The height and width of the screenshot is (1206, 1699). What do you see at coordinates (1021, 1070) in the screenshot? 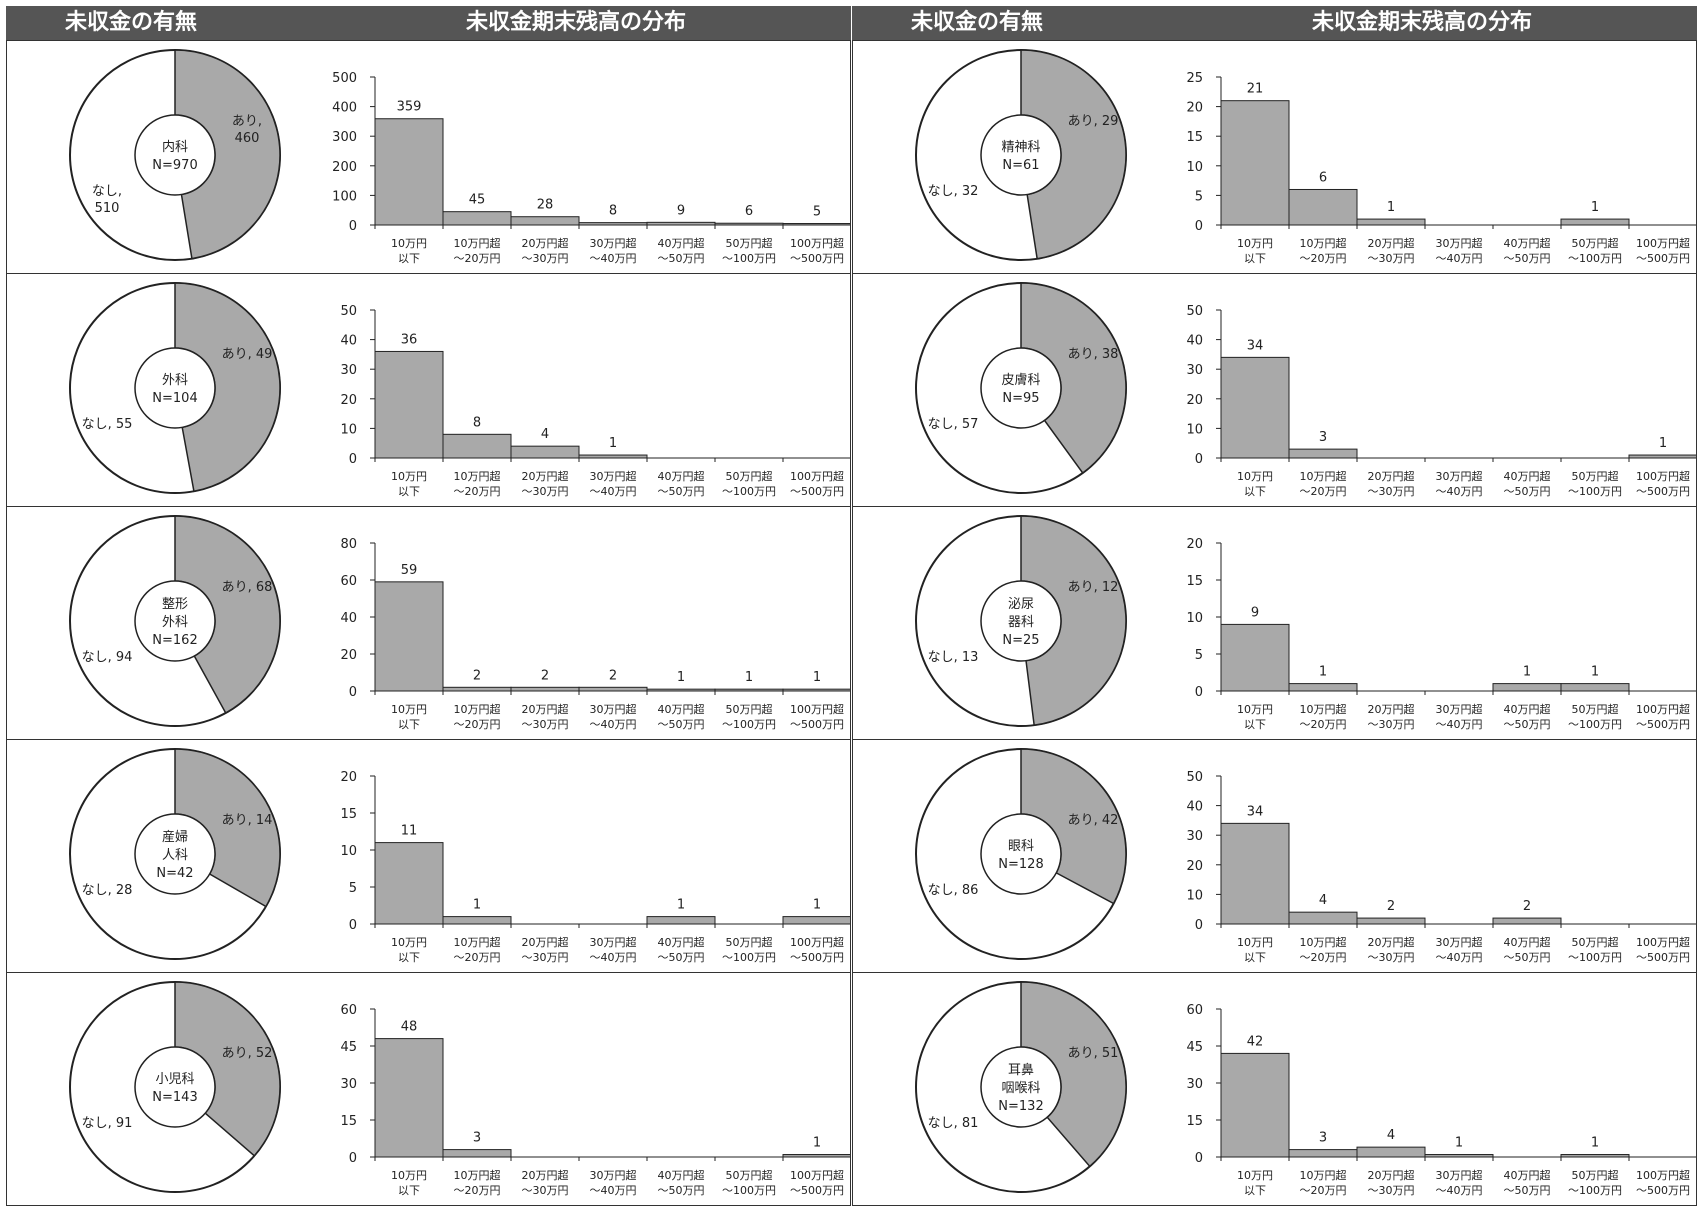
I see `donut-center-label: 耳鼻` at bounding box center [1021, 1070].